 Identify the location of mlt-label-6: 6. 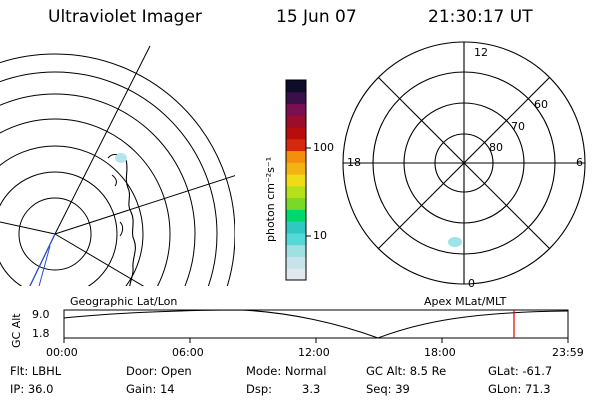
(579, 162).